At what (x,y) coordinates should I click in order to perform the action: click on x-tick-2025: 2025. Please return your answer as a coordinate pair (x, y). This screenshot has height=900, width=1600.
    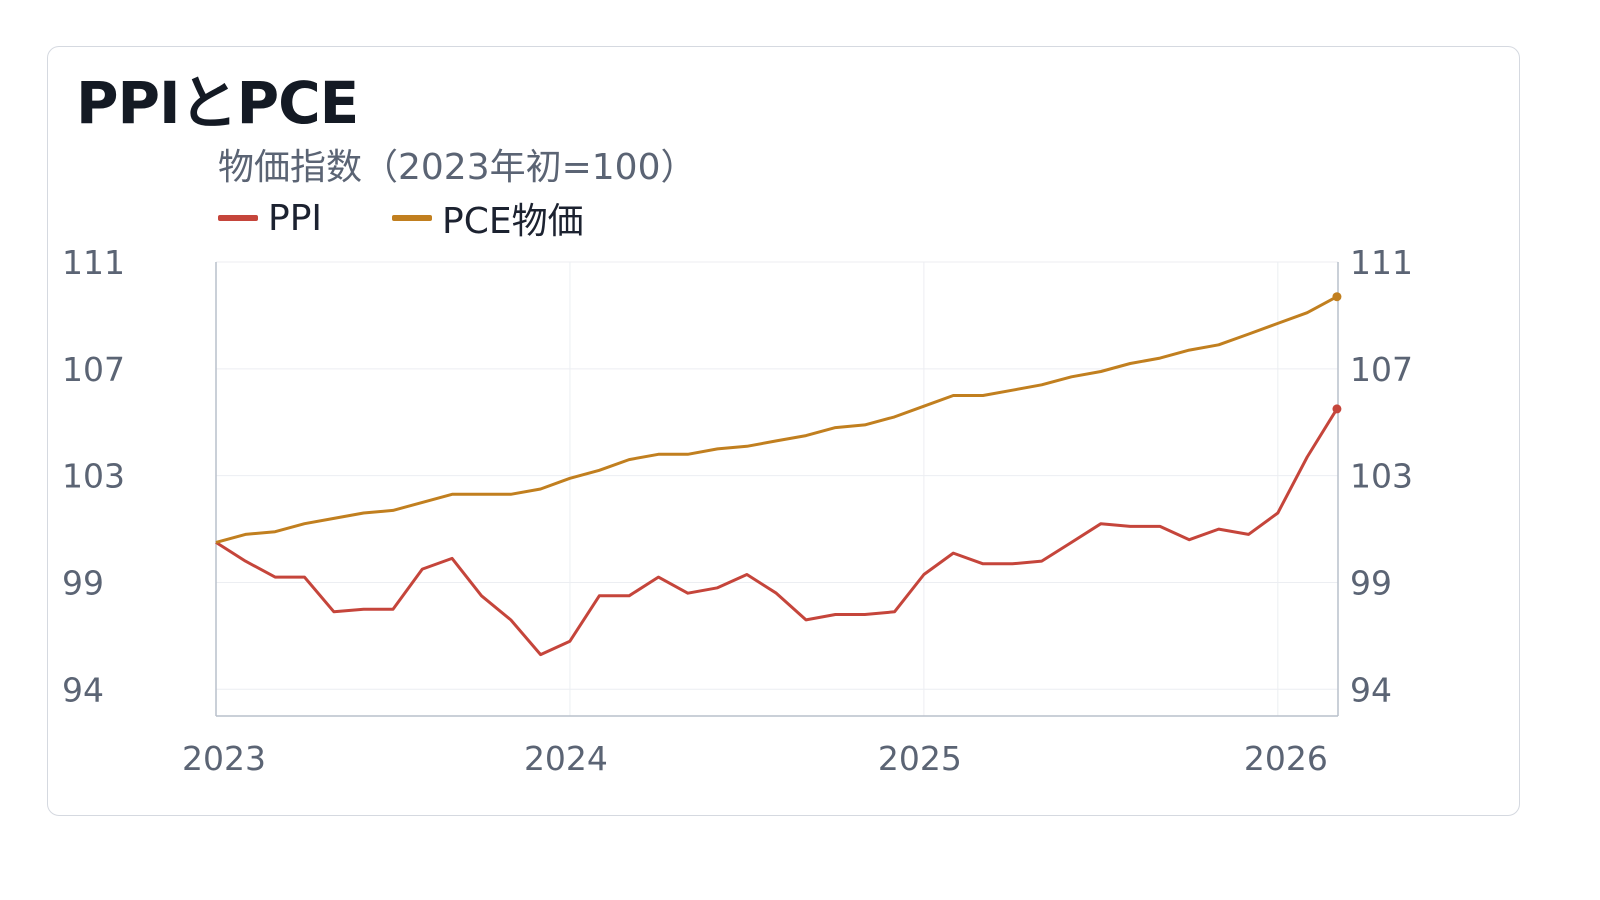
    Looking at the image, I should click on (920, 758).